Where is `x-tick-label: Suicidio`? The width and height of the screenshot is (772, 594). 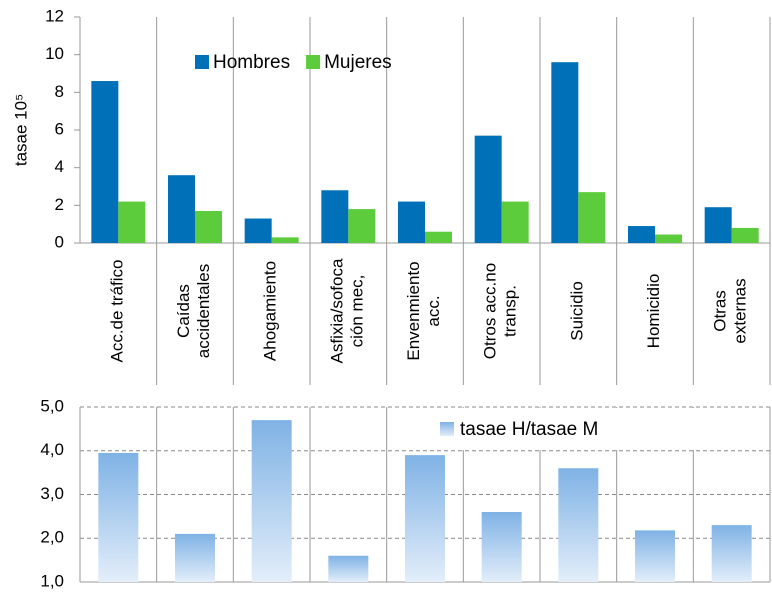
x-tick-label: Suicidio is located at coordinates (577, 311).